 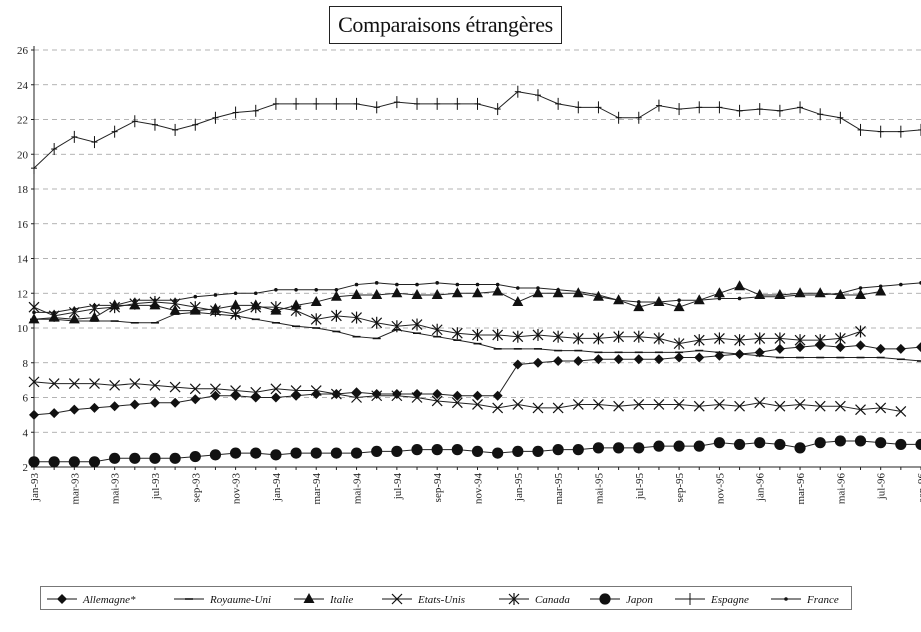 What do you see at coordinates (476, 298) in the screenshot?
I see `series-france` at bounding box center [476, 298].